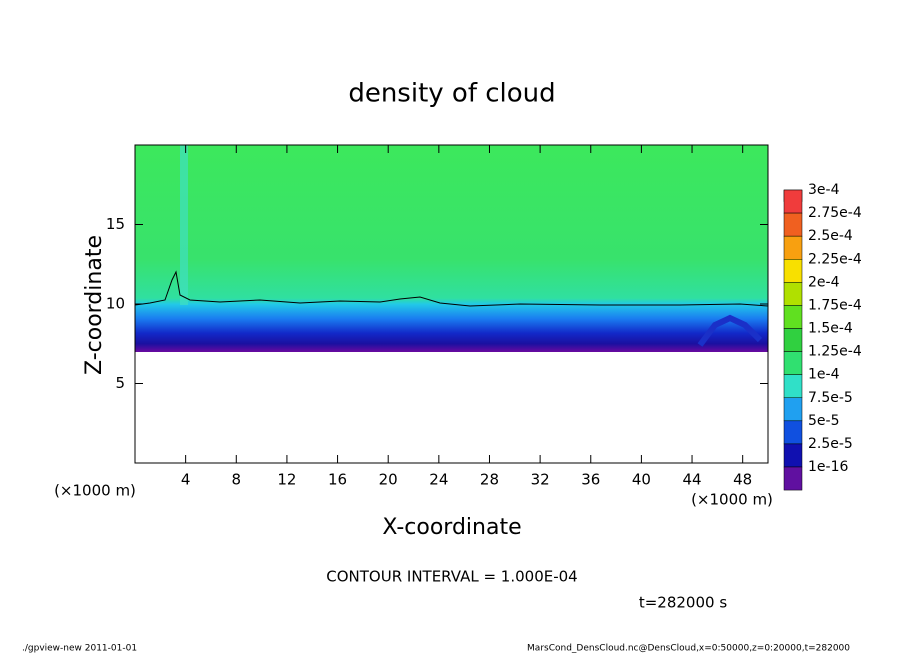 The image size is (904, 654). I want to click on colorbar-label: 5e-5, so click(823, 421).